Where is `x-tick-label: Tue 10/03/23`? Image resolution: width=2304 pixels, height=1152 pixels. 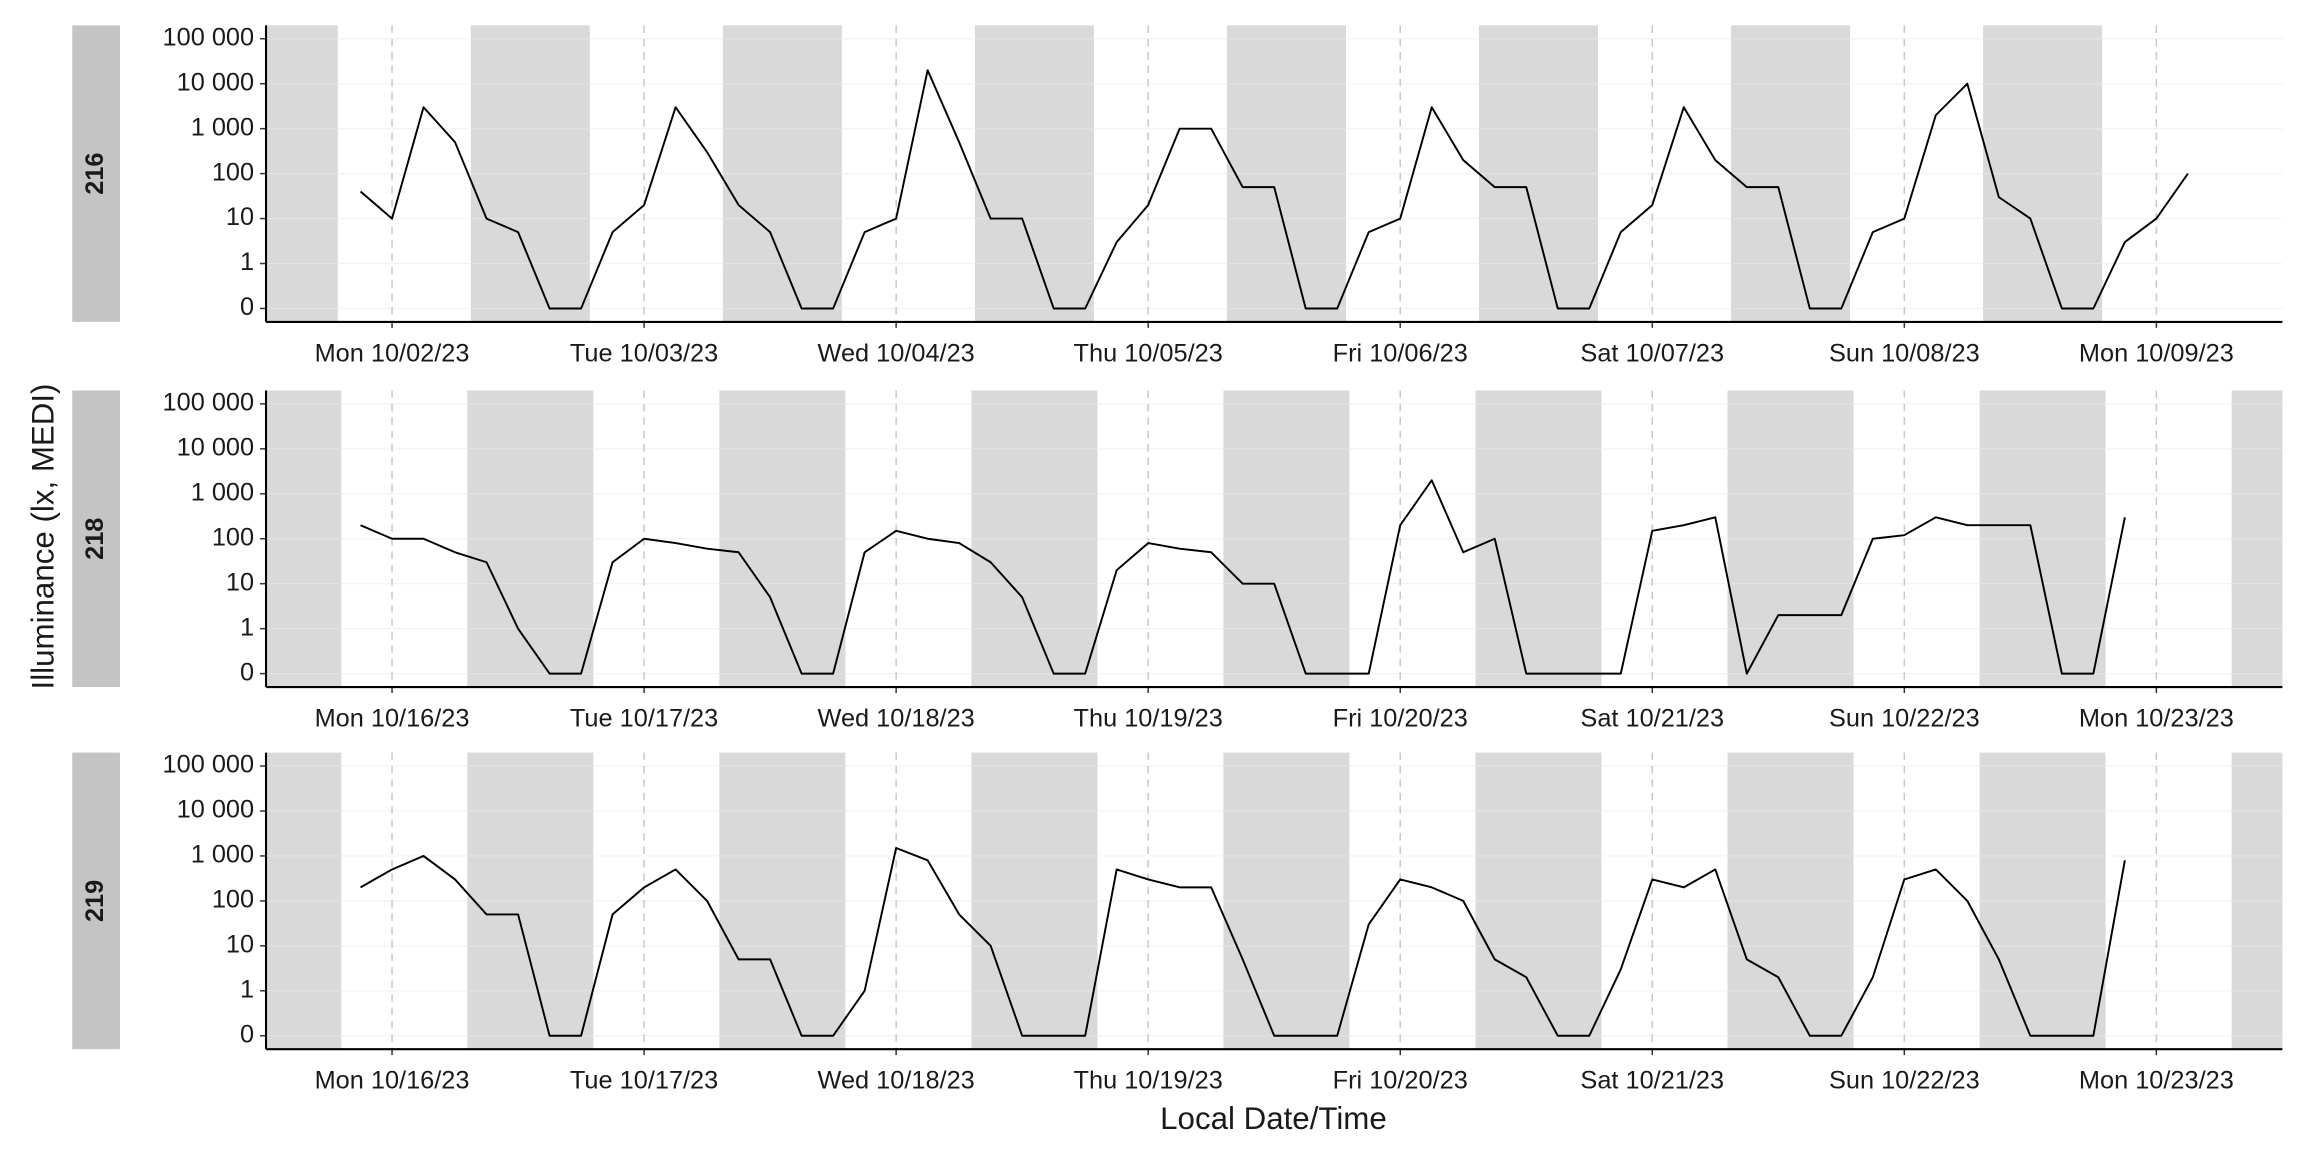 x-tick-label: Tue 10/03/23 is located at coordinates (644, 353).